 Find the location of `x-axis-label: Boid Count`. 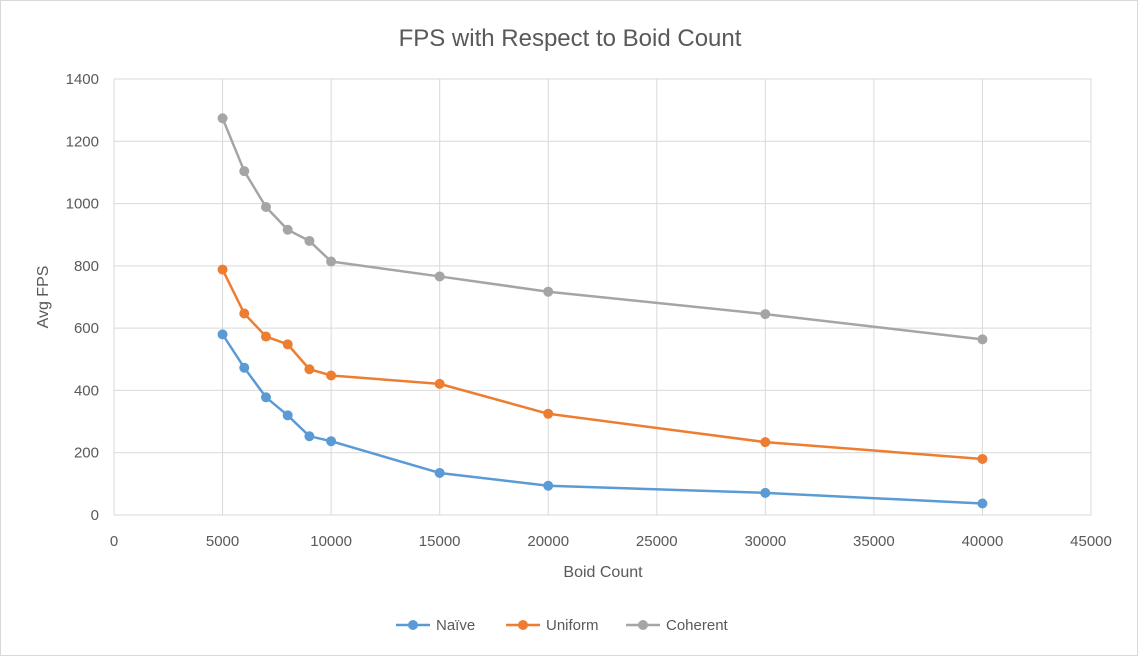

x-axis-label: Boid Count is located at coordinates (603, 572).